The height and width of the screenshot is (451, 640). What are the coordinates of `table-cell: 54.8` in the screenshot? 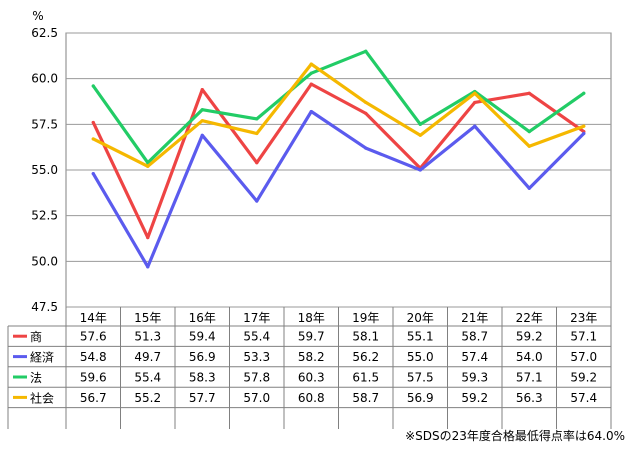 It's located at (93, 357).